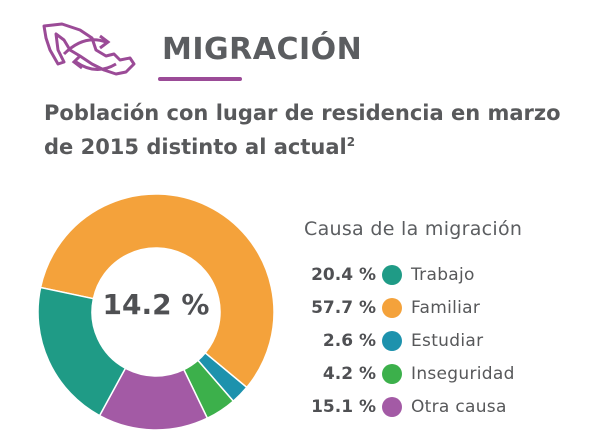 This screenshot has height=439, width=616. I want to click on footnote-marker: 2, so click(351, 142).